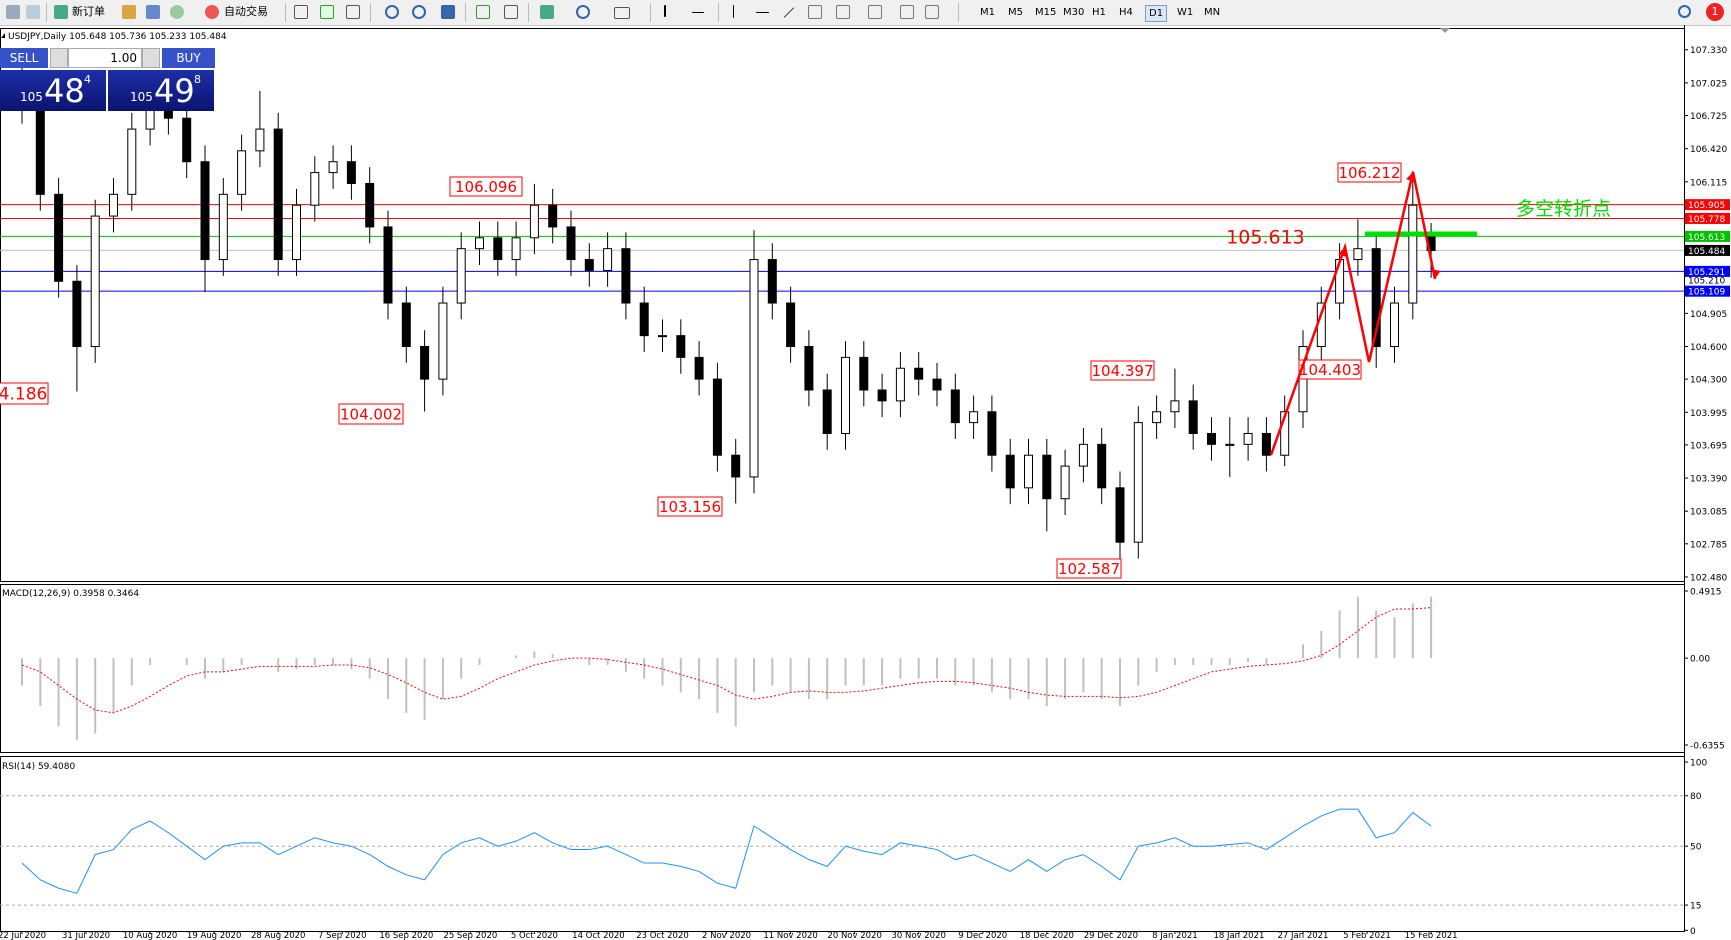 The width and height of the screenshot is (1731, 940). What do you see at coordinates (1265, 237) in the screenshot?
I see `annotation-label: 105.613` at bounding box center [1265, 237].